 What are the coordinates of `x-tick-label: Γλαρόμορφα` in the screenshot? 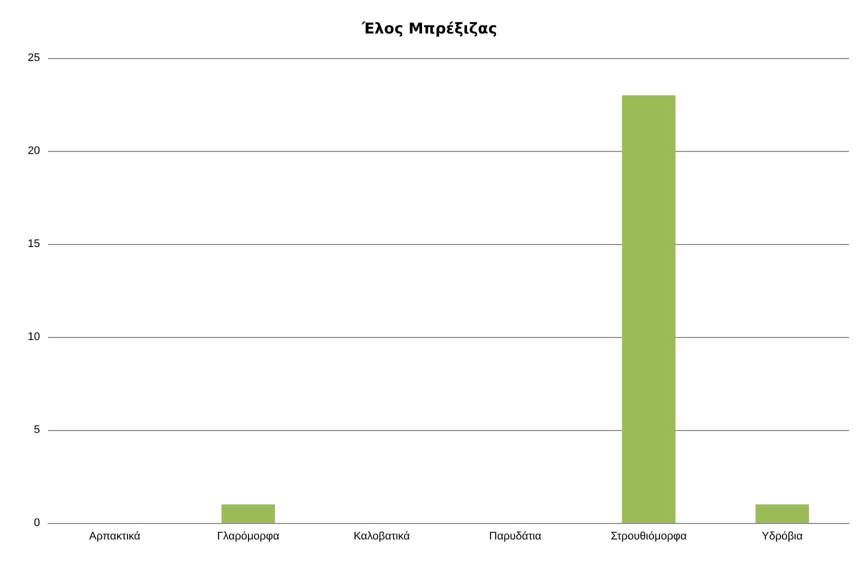 It's located at (248, 536).